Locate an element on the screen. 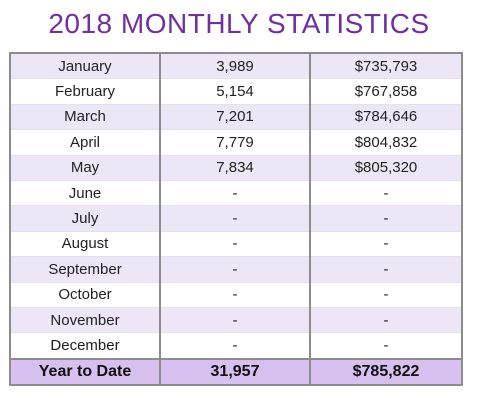  table-cell: May is located at coordinates (85, 167).